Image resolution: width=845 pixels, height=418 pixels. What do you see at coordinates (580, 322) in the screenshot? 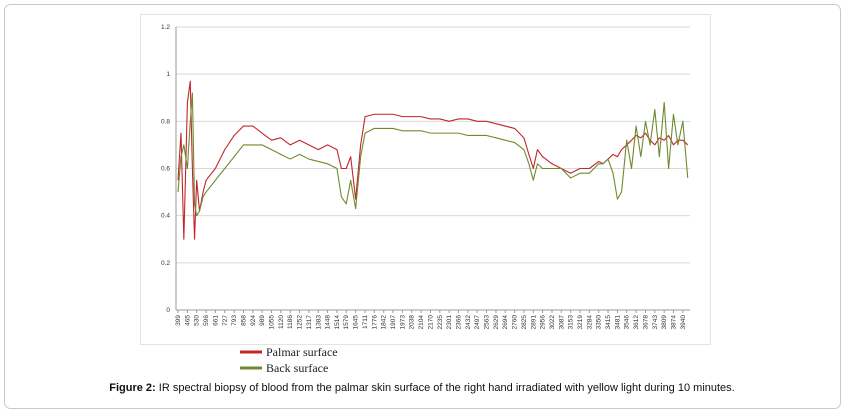
I see `x-tick-label: 3219` at bounding box center [580, 322].